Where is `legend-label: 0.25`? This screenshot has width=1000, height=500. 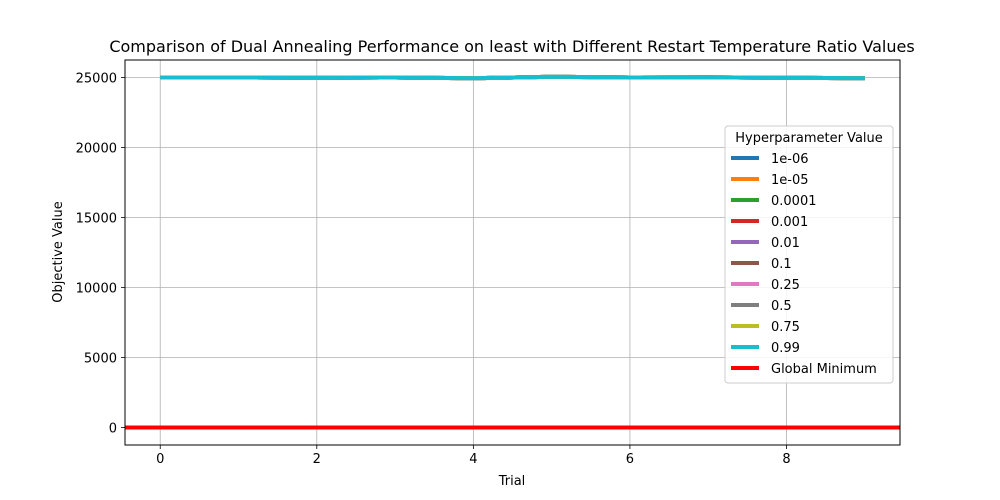
legend-label: 0.25 is located at coordinates (785, 285).